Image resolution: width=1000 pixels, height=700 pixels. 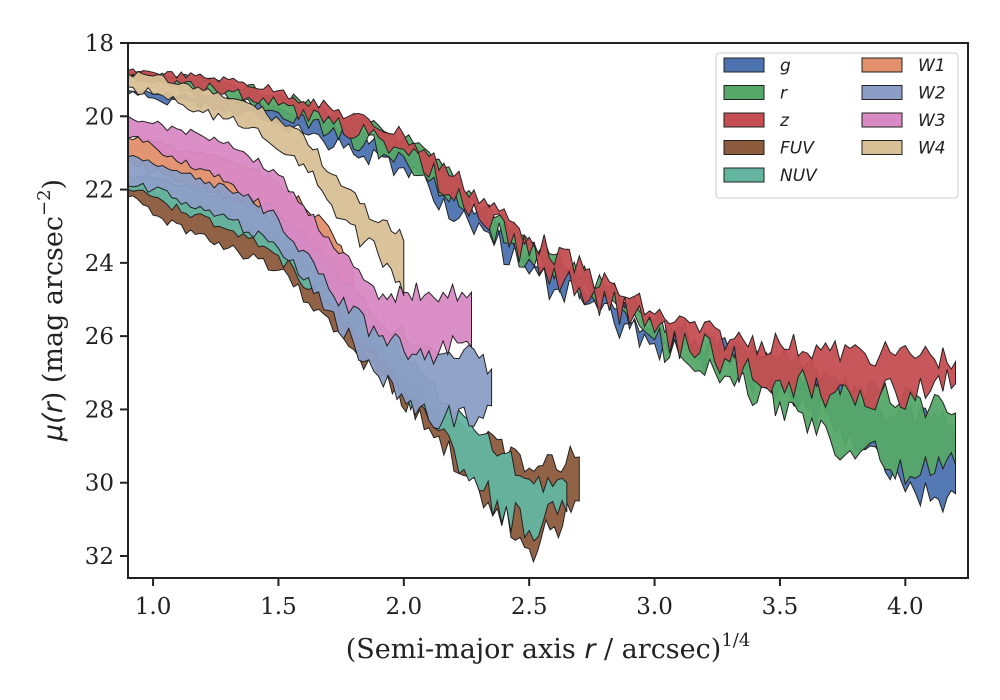 What do you see at coordinates (882, 92) in the screenshot?
I see `legend-swatch-w2` at bounding box center [882, 92].